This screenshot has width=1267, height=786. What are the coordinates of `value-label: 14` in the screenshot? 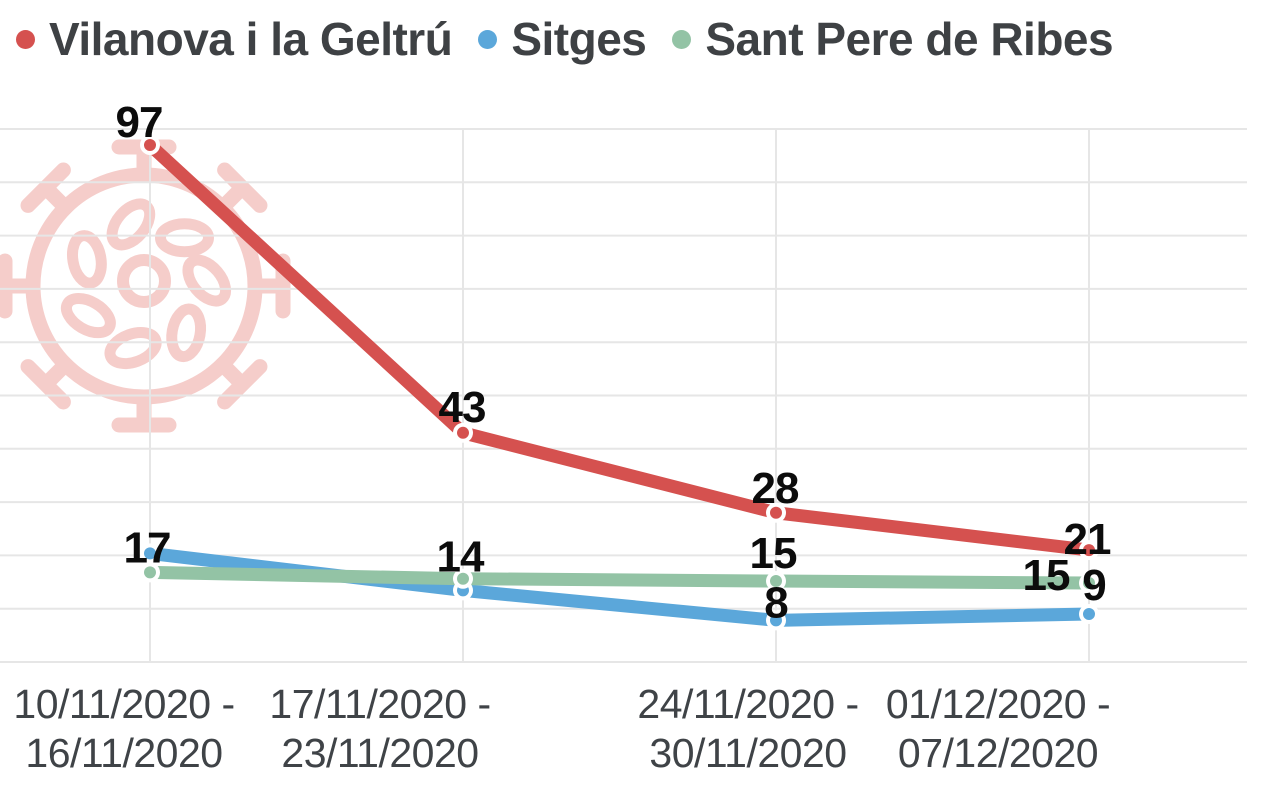 It's located at (461, 556).